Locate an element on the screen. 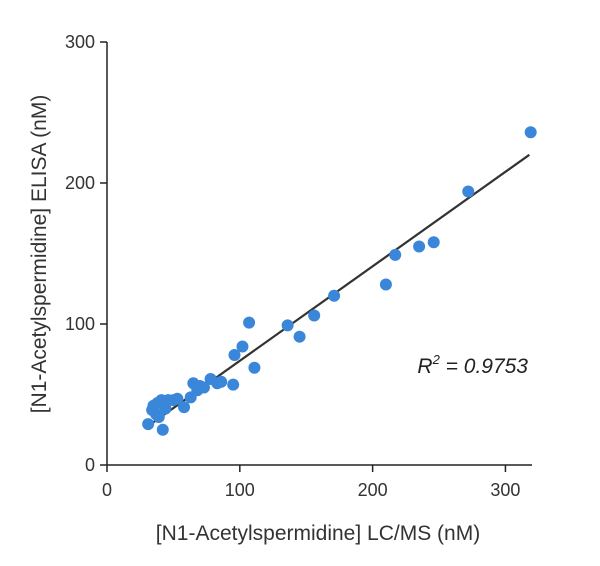  y-tick-label: 100 is located at coordinates (80, 324).